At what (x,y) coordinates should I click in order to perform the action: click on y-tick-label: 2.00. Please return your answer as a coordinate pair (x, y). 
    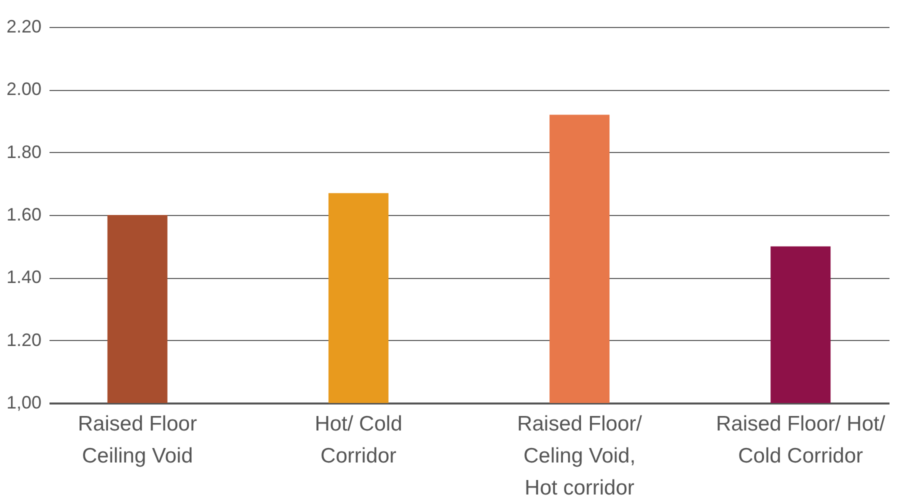
    Looking at the image, I should click on (24, 89).